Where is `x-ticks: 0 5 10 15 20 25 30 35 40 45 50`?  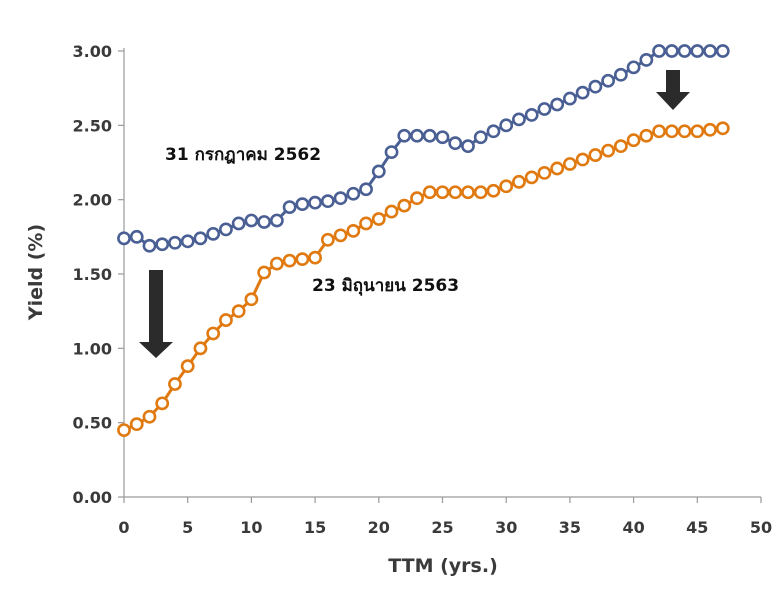
x-ticks: 0 5 10 15 20 25 30 35 40 45 50 is located at coordinates (445, 517).